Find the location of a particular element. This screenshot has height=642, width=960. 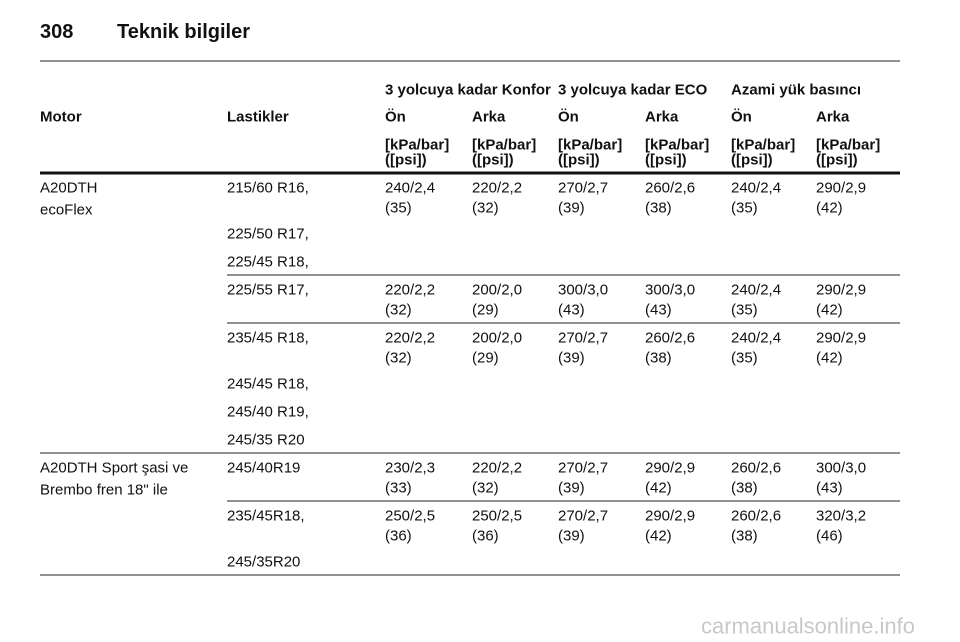

tyre: 245/35R20 is located at coordinates (263, 562).